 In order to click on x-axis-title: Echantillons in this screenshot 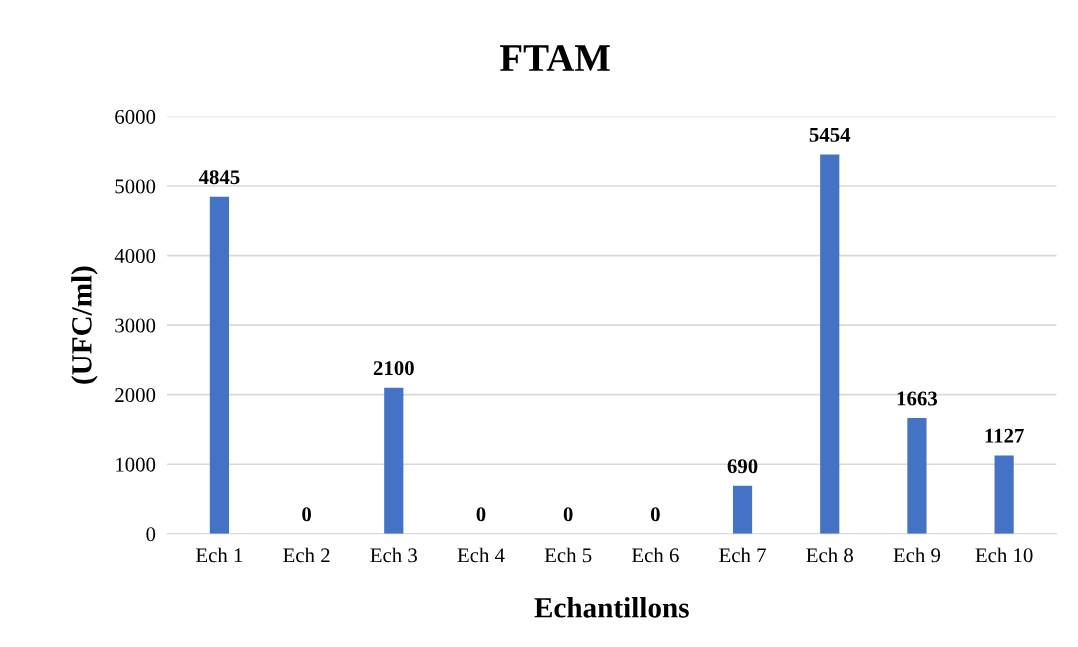, I will do `click(611, 607)`.